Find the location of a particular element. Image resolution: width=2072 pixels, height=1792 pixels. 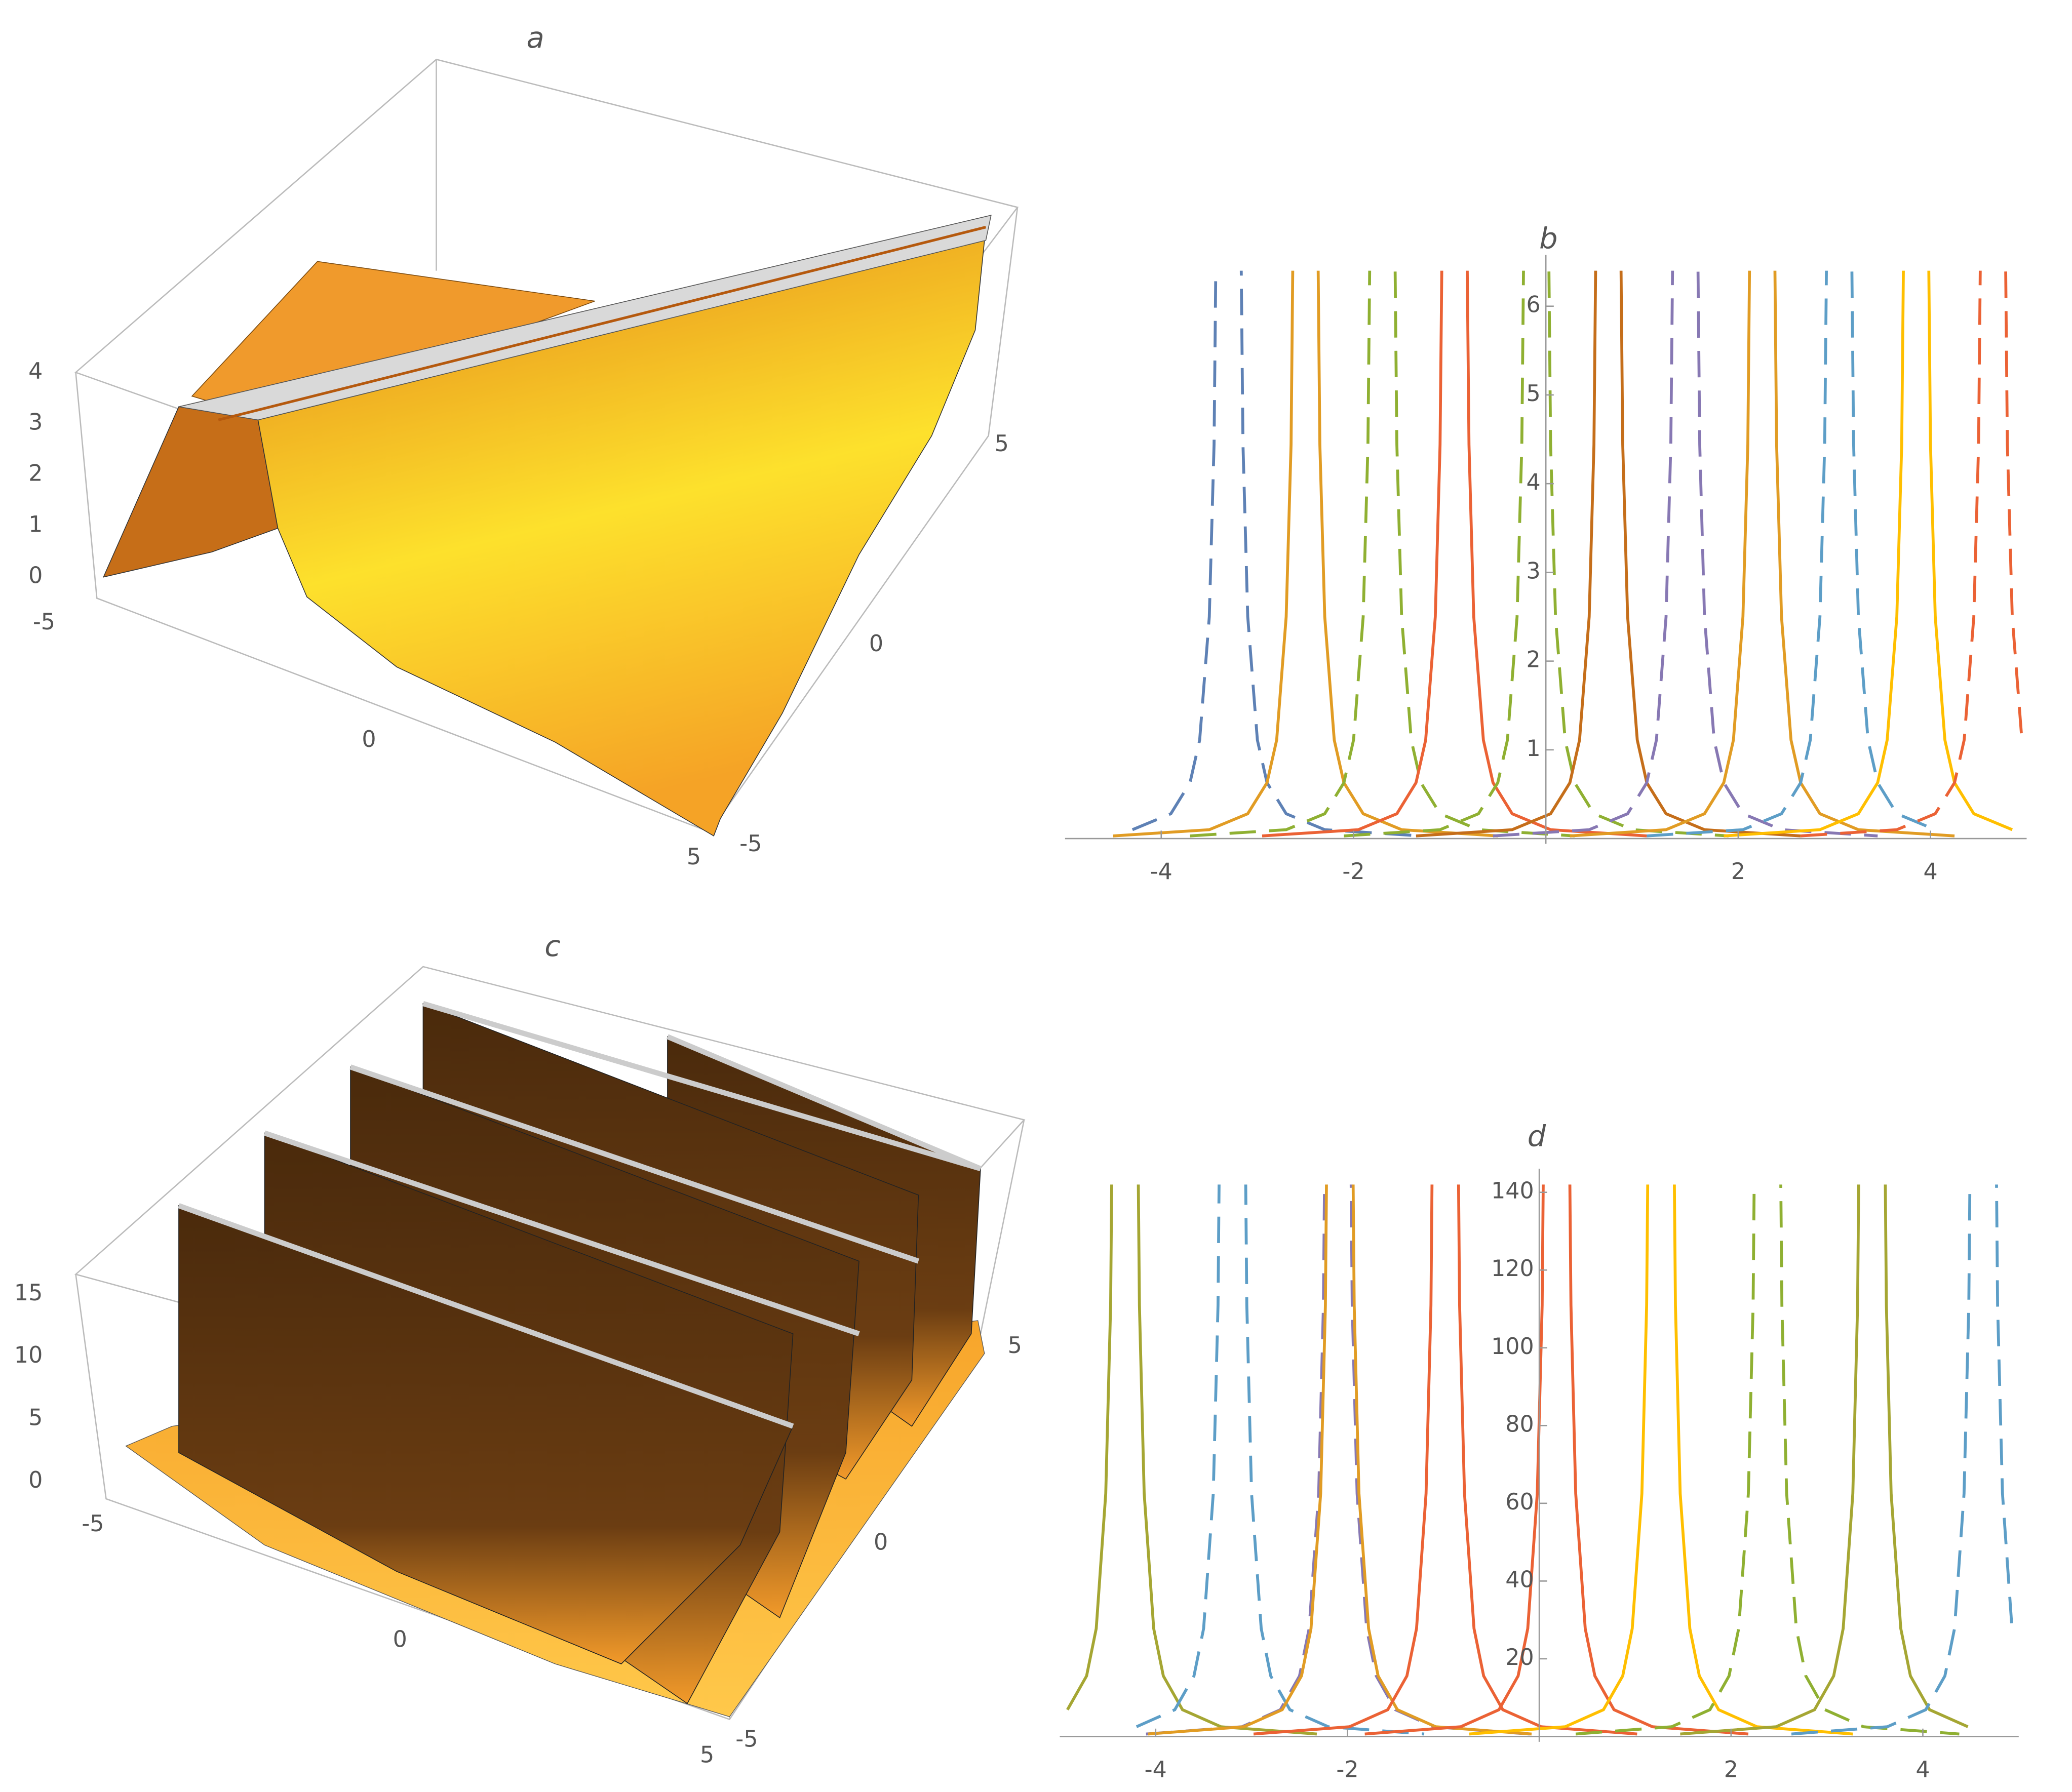

chart-title: b is located at coordinates (1548, 238).